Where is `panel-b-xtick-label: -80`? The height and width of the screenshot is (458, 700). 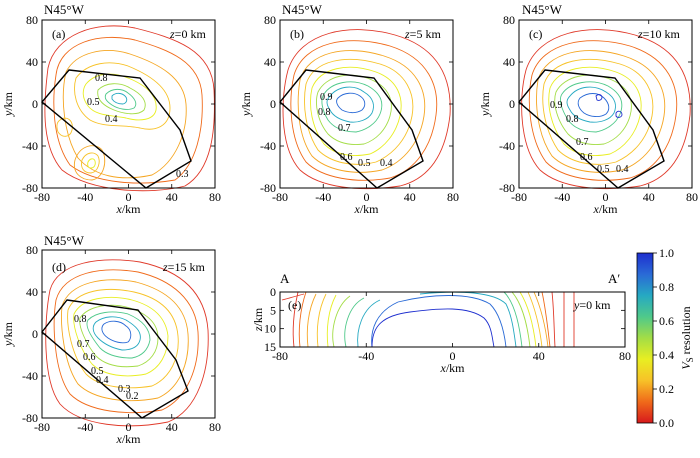
panel-b-xtick-label: -80 is located at coordinates (280, 197).